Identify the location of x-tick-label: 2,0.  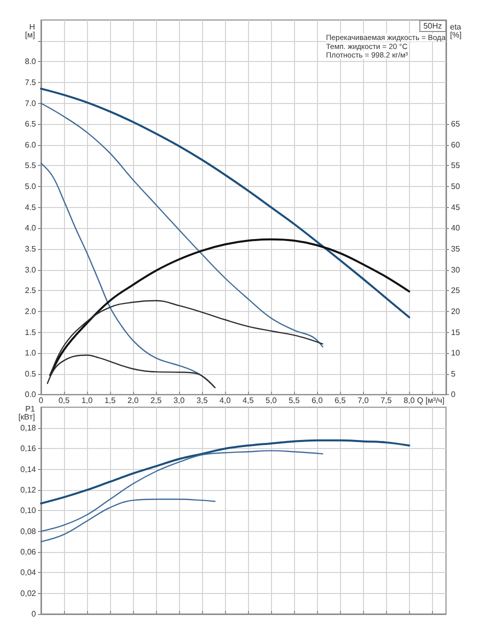
(133, 401).